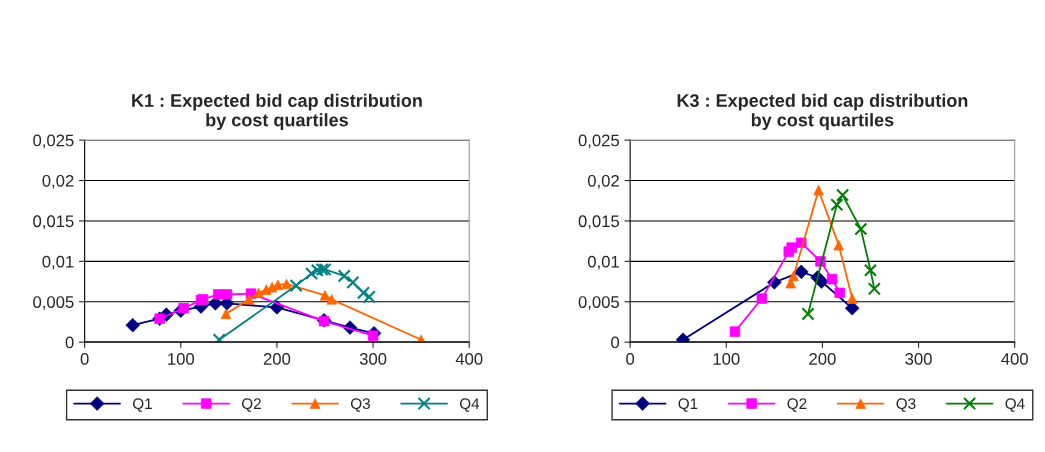 The width and height of the screenshot is (1045, 452). Describe the element at coordinates (277, 111) in the screenshot. I see `chart-title: K1 : Expected bid cap distribution by cost quartiles` at that location.